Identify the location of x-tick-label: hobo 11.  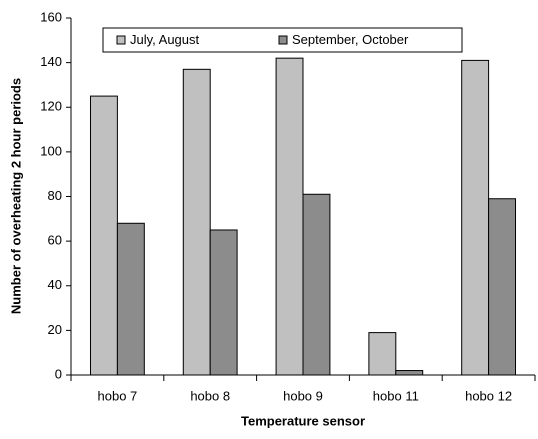
(396, 395).